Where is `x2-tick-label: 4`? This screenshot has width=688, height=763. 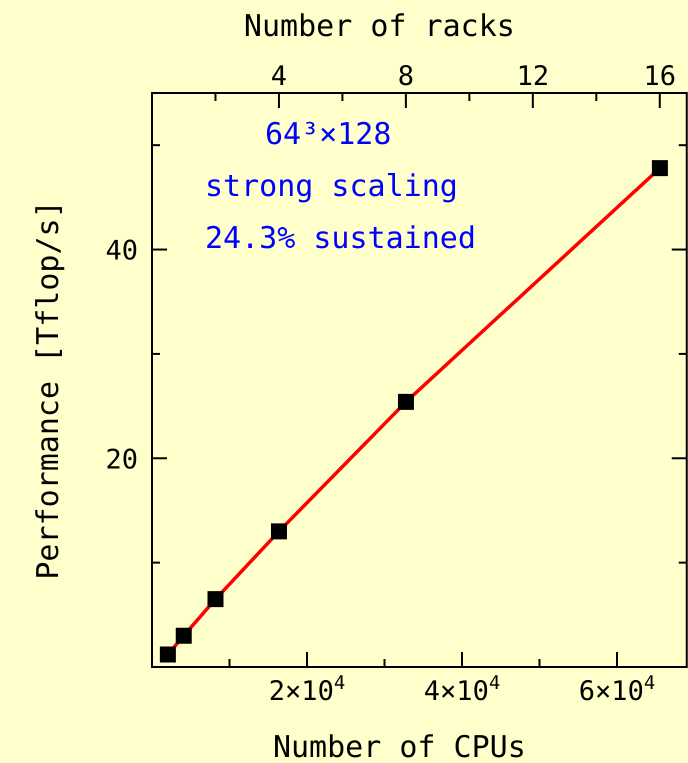 x2-tick-label: 4 is located at coordinates (279, 76).